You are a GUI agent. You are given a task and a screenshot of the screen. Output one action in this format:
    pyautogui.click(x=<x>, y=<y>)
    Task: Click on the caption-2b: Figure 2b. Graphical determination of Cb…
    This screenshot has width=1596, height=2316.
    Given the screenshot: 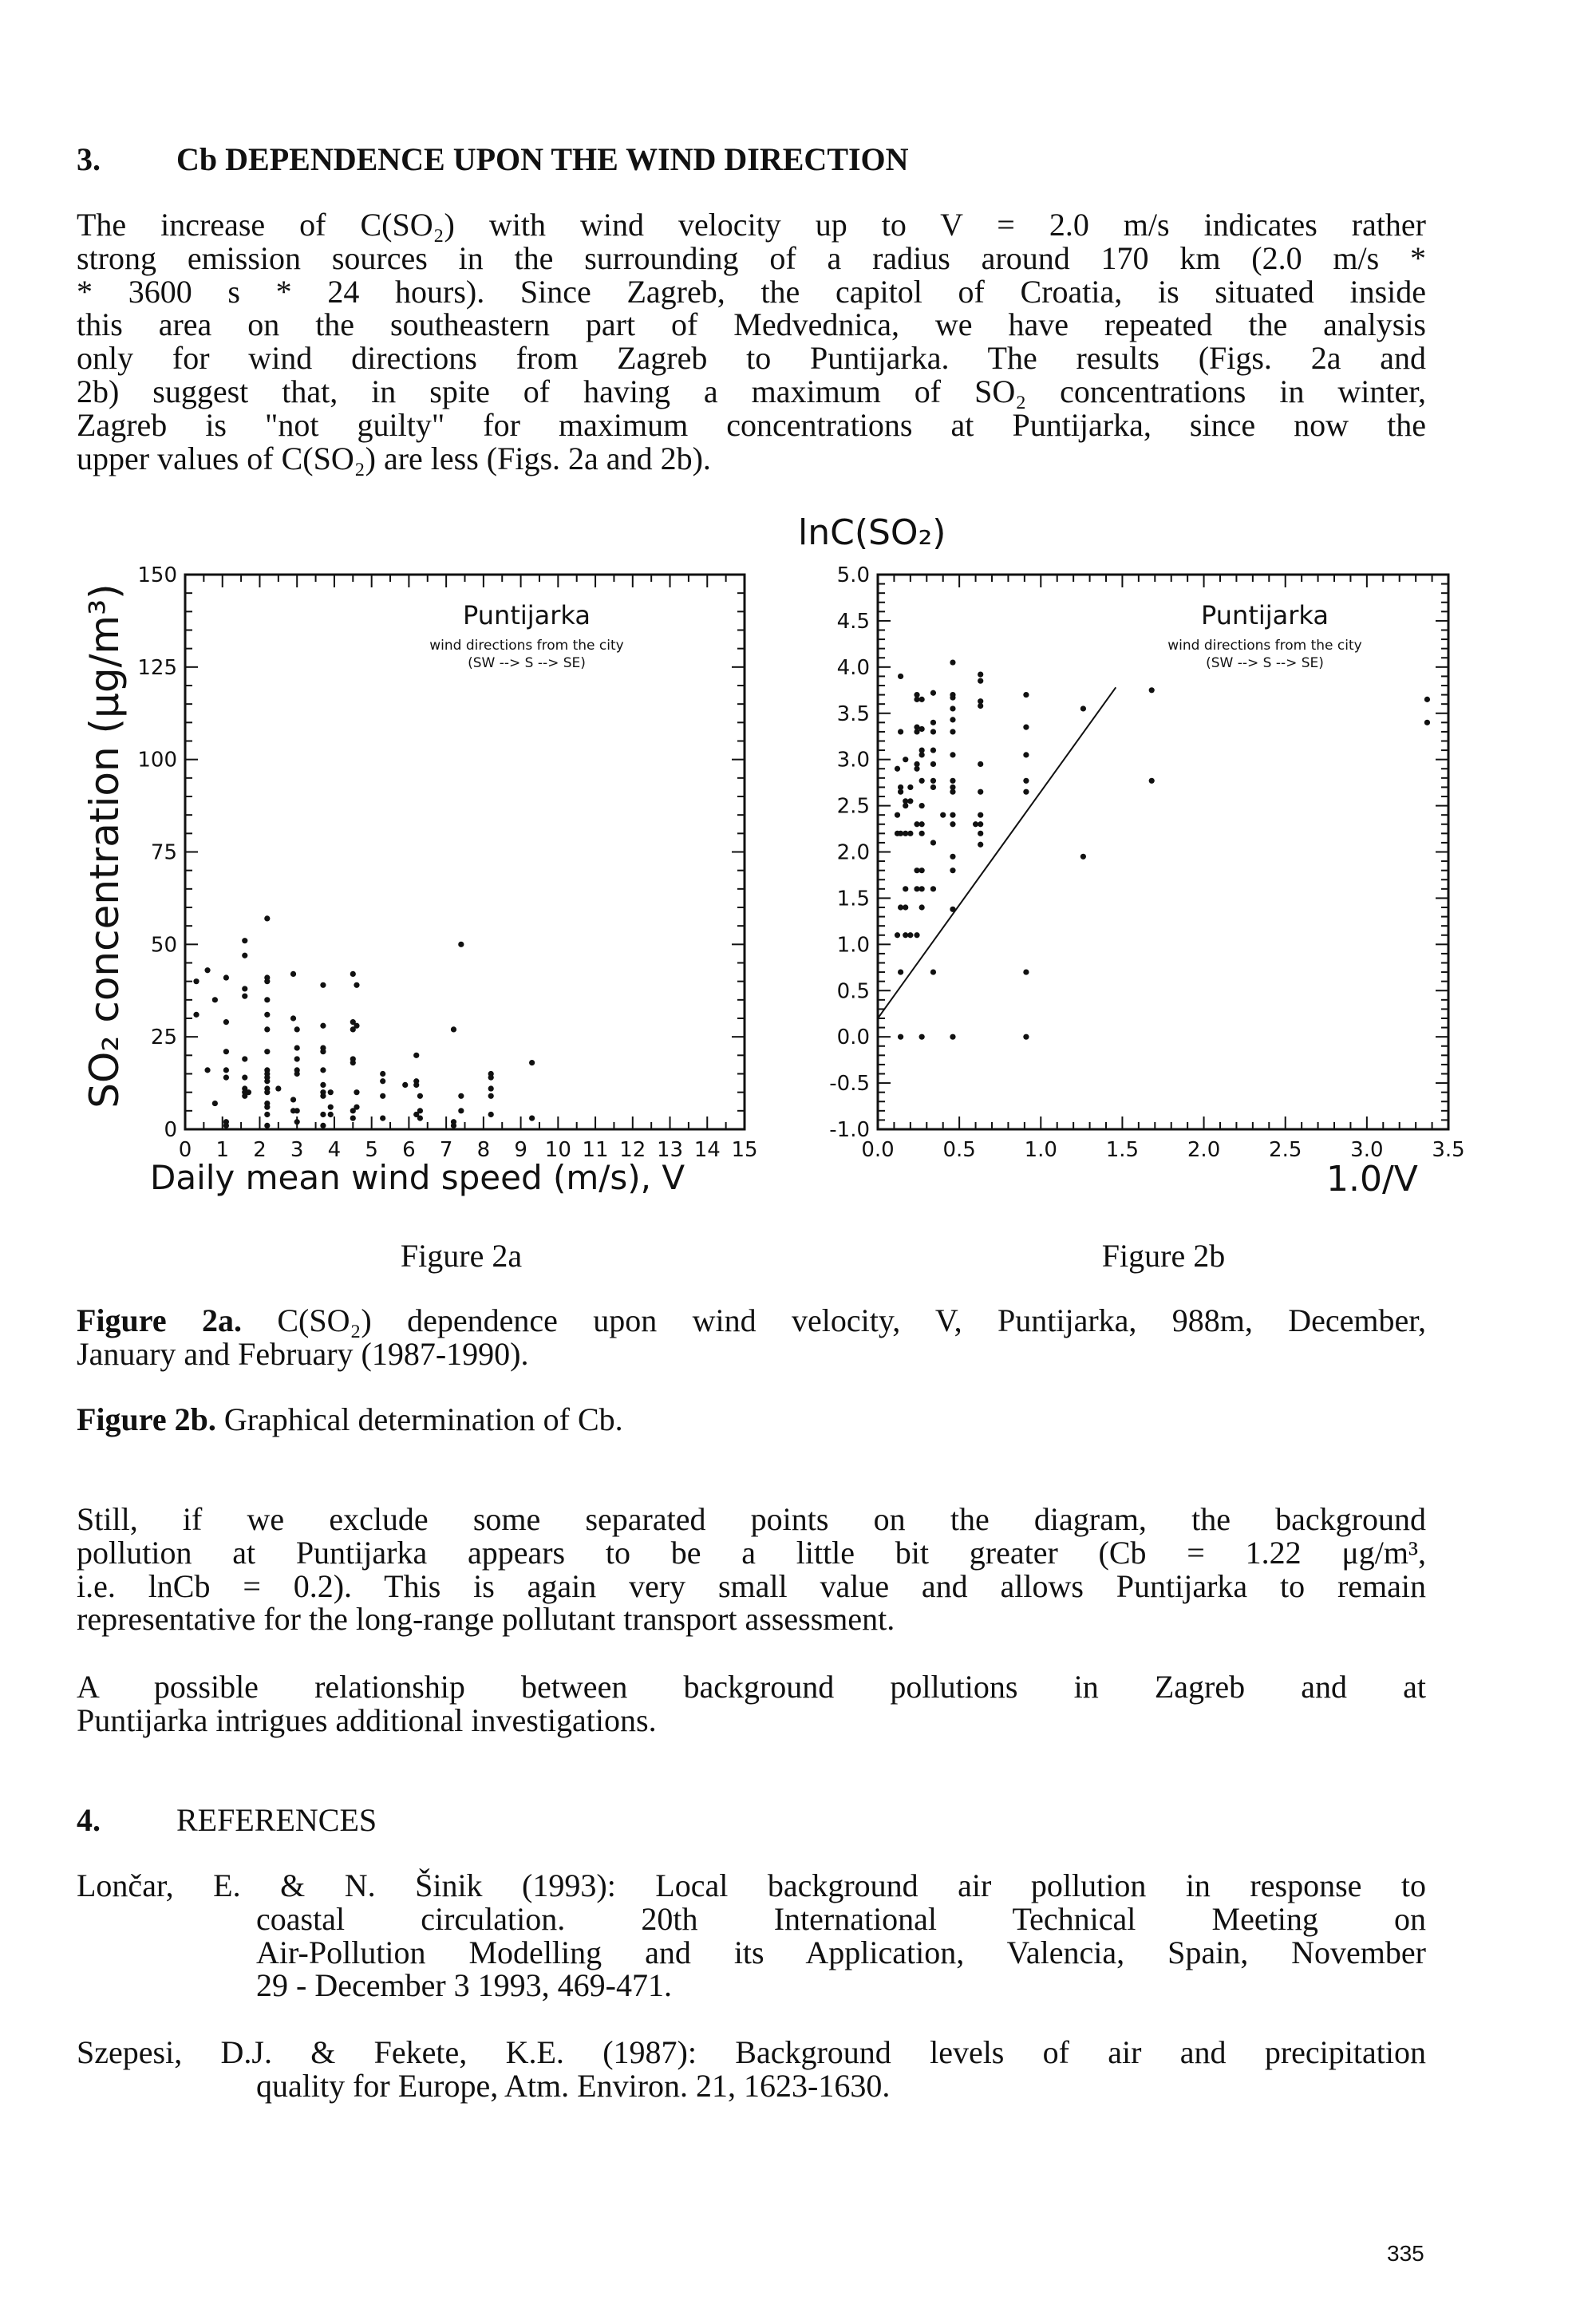 What is the action you would take?
    pyautogui.click(x=751, y=1420)
    